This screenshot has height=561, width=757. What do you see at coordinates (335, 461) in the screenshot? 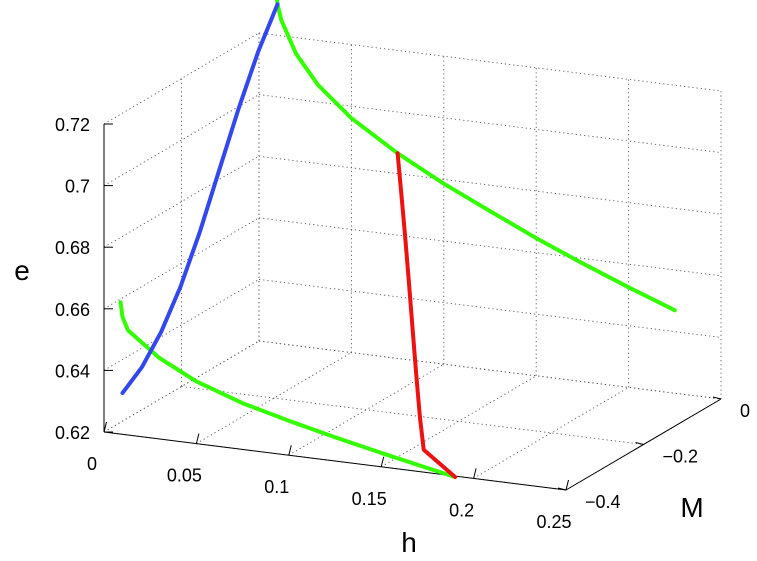
I see `x-axis-line` at bounding box center [335, 461].